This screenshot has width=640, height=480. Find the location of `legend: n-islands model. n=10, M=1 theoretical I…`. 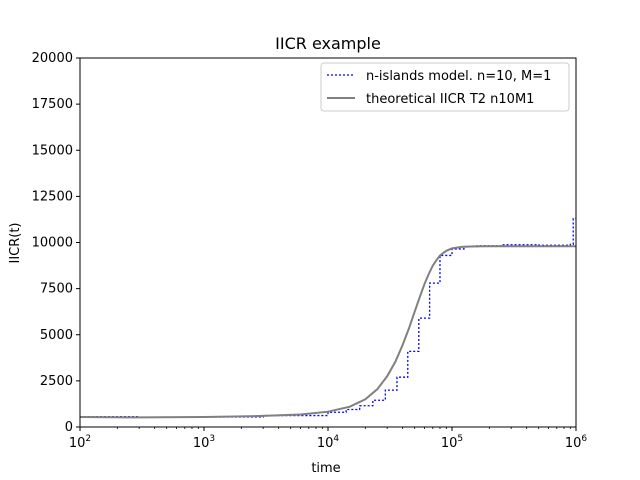

legend: n-islands model. n=10, M=1 theoretical I… is located at coordinates (445, 87).